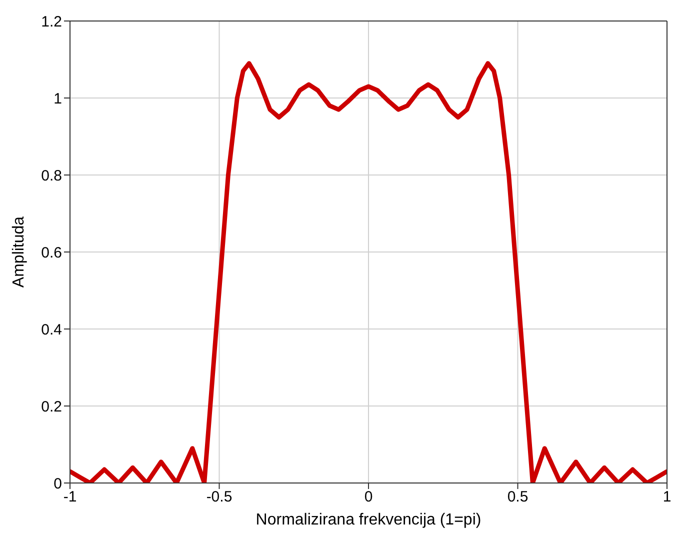 The width and height of the screenshot is (673, 543). What do you see at coordinates (58, 99) in the screenshot?
I see `y-tick-label: 1` at bounding box center [58, 99].